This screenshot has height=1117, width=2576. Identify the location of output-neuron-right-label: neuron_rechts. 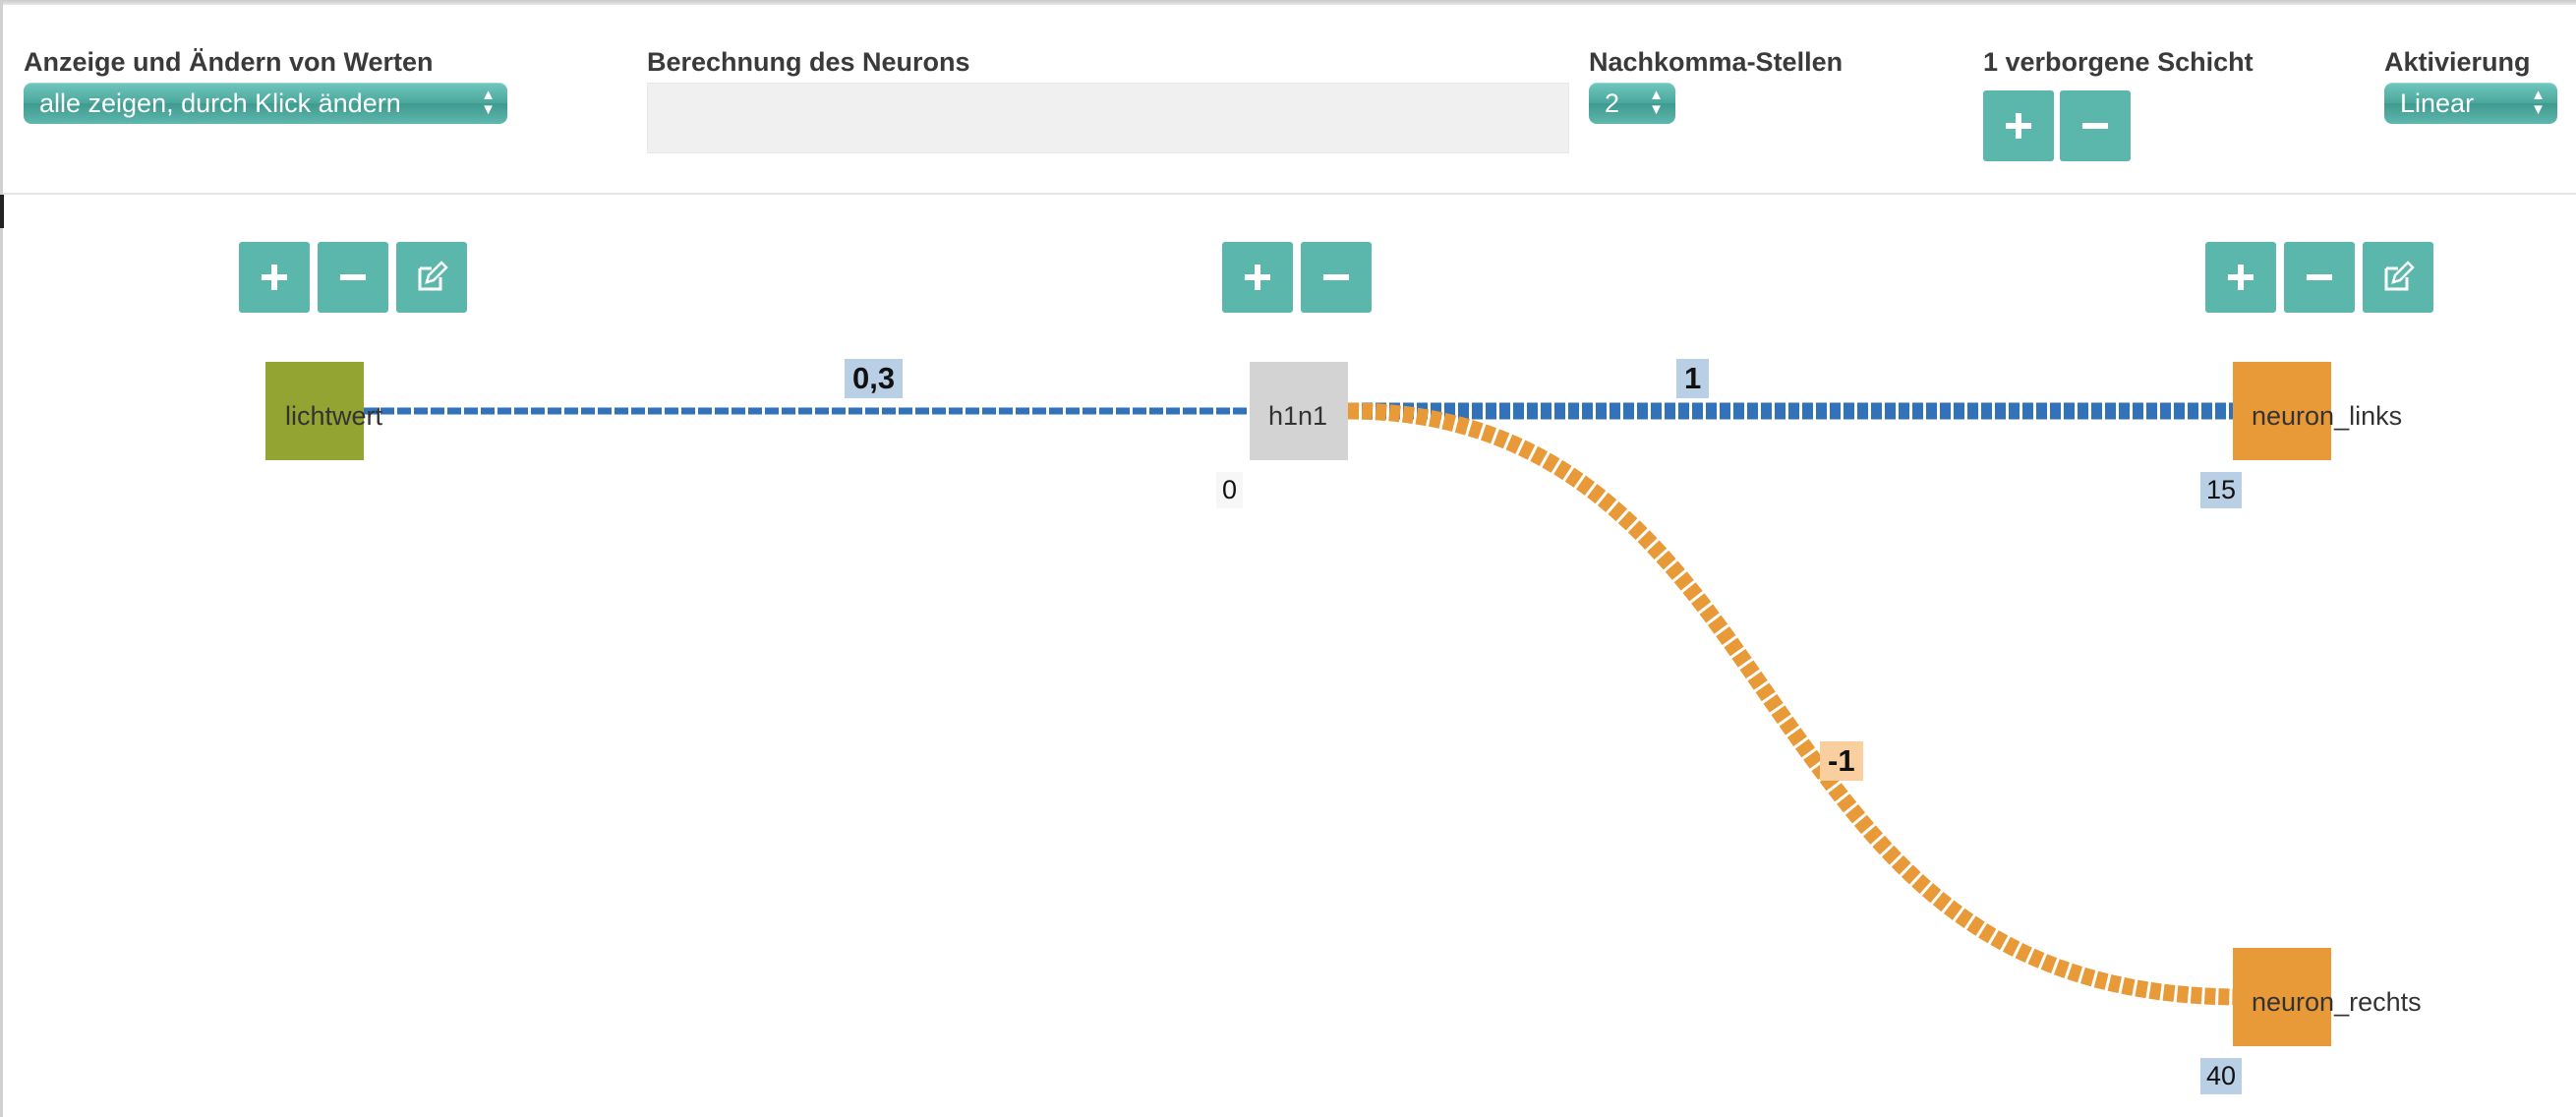
(2337, 1002).